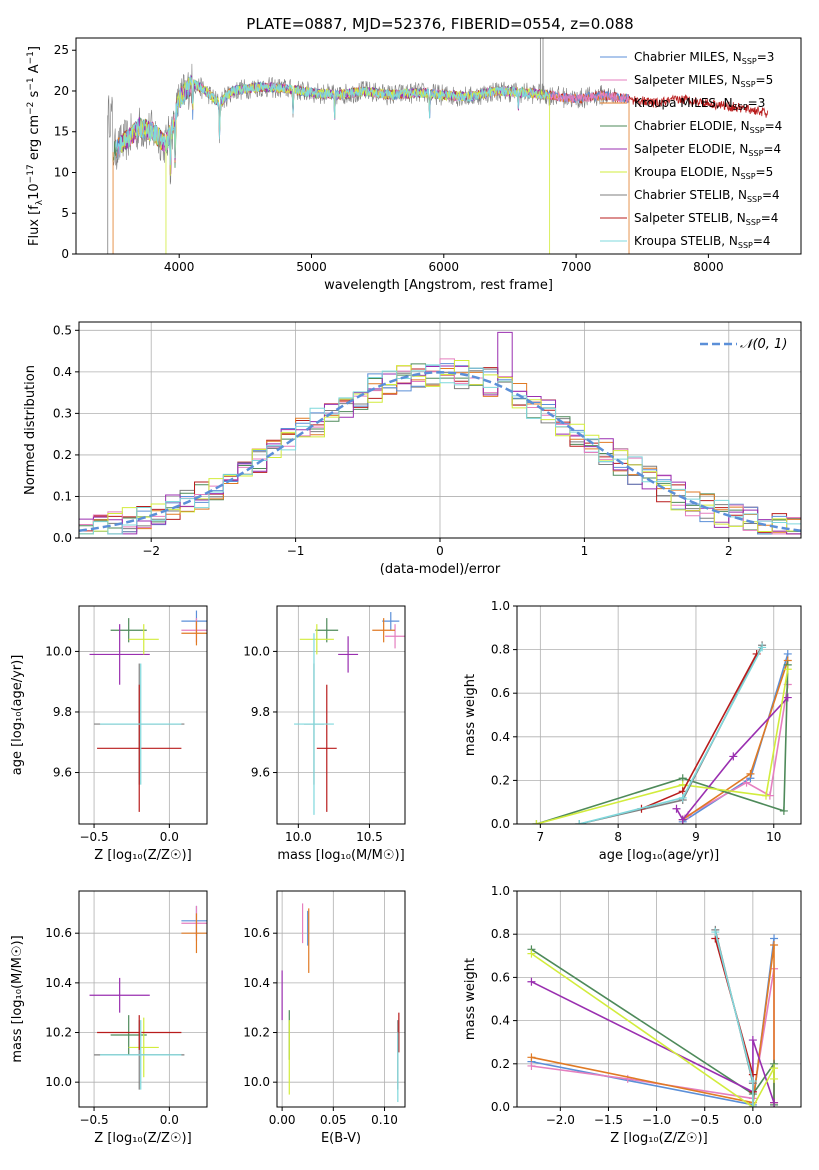 The width and height of the screenshot is (819, 1170). Describe the element at coordinates (298, 837) in the screenshot. I see `x-tick-label: 10.0` at that location.